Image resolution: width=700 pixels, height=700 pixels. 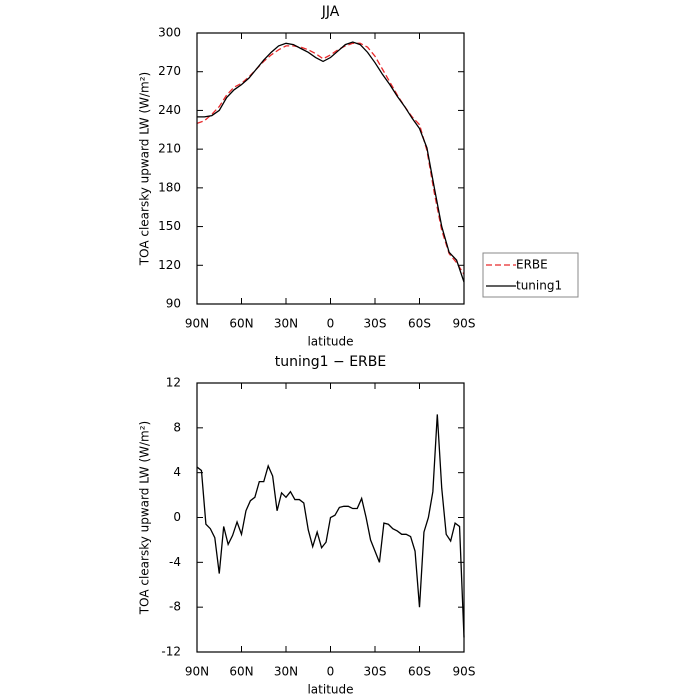 What do you see at coordinates (169, 149) in the screenshot?
I see `y-tick-label: 210` at bounding box center [169, 149].